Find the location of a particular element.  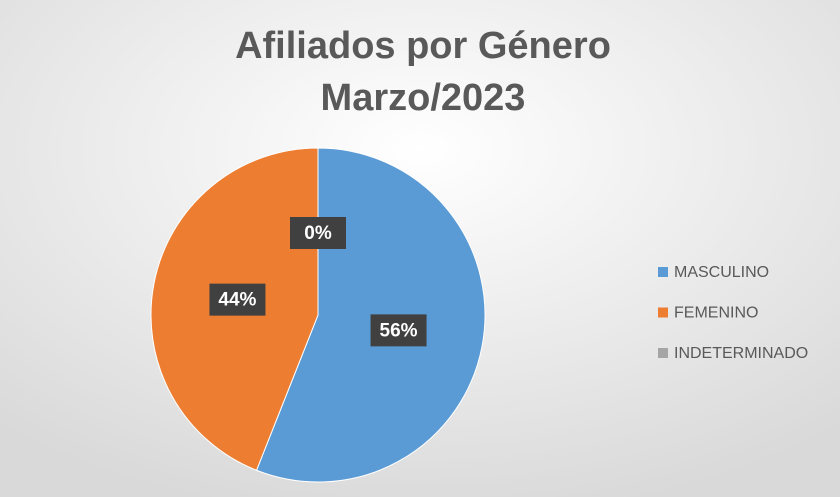

chart-title: Afiliados por Género is located at coordinates (423, 46).